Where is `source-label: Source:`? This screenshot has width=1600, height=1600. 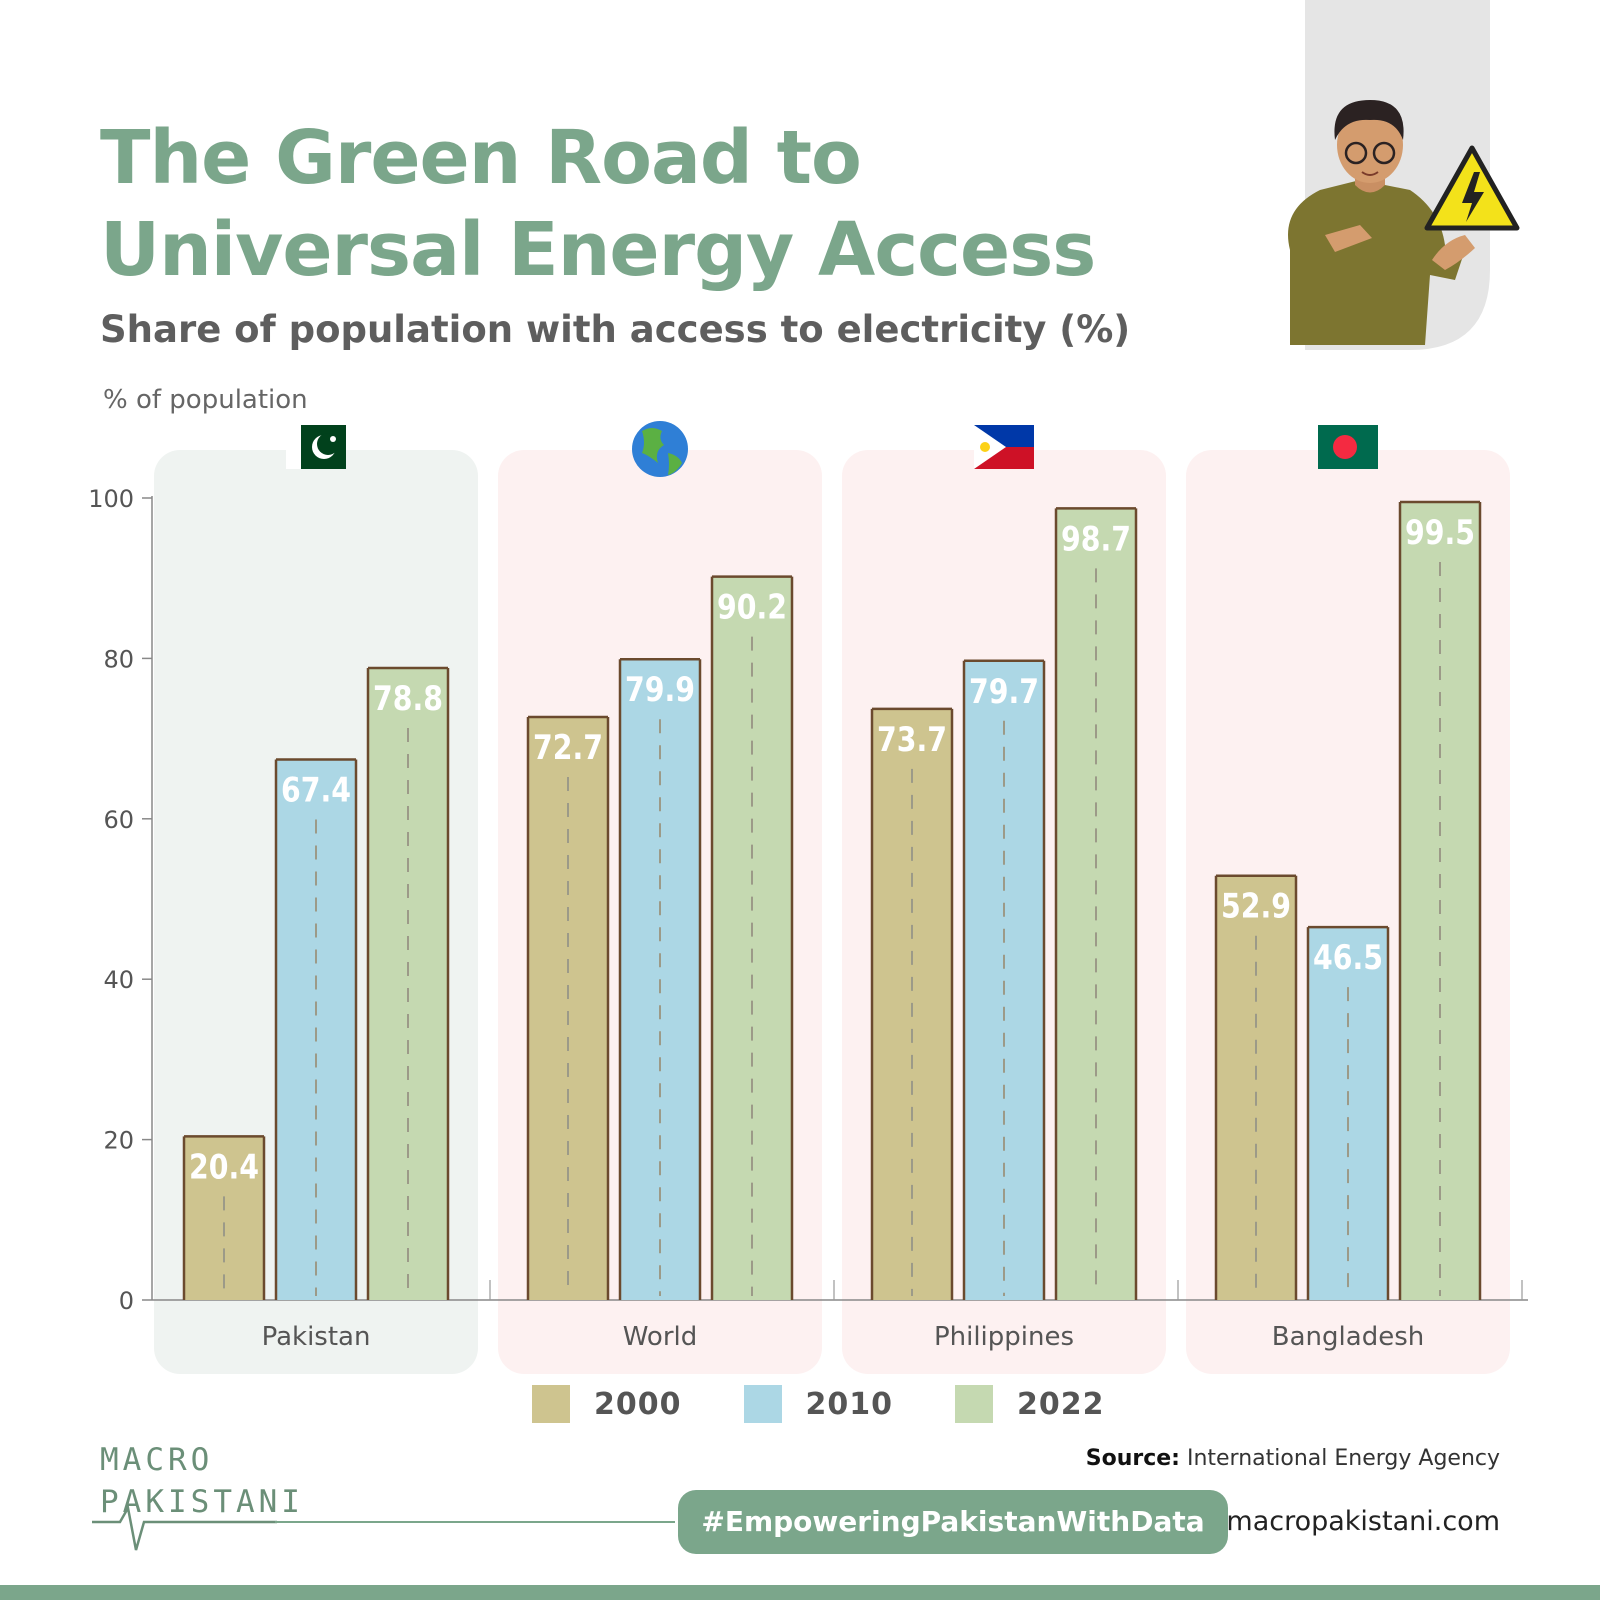 source-label: Source: is located at coordinates (1132, 1458).